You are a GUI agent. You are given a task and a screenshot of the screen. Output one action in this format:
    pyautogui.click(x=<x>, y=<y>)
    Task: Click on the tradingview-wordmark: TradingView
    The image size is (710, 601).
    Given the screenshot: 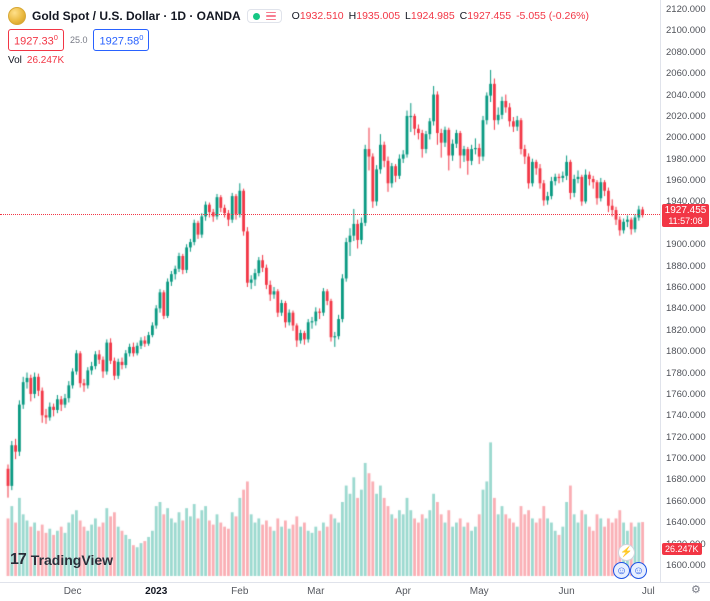 What is the action you would take?
    pyautogui.click(x=72, y=560)
    